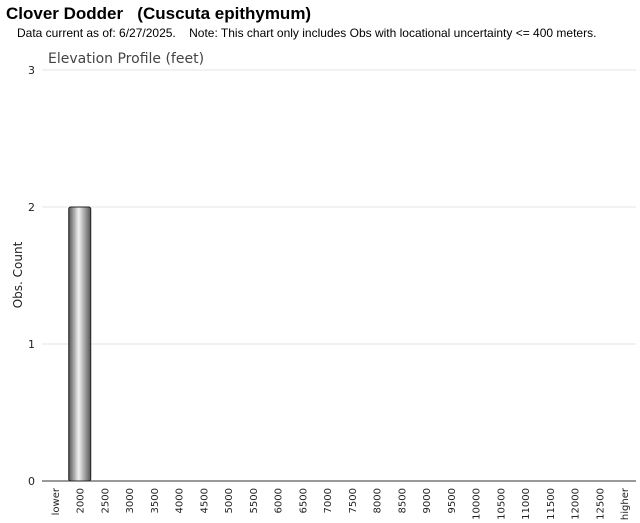  What do you see at coordinates (328, 500) in the screenshot?
I see `x-tick-label: 7000` at bounding box center [328, 500].